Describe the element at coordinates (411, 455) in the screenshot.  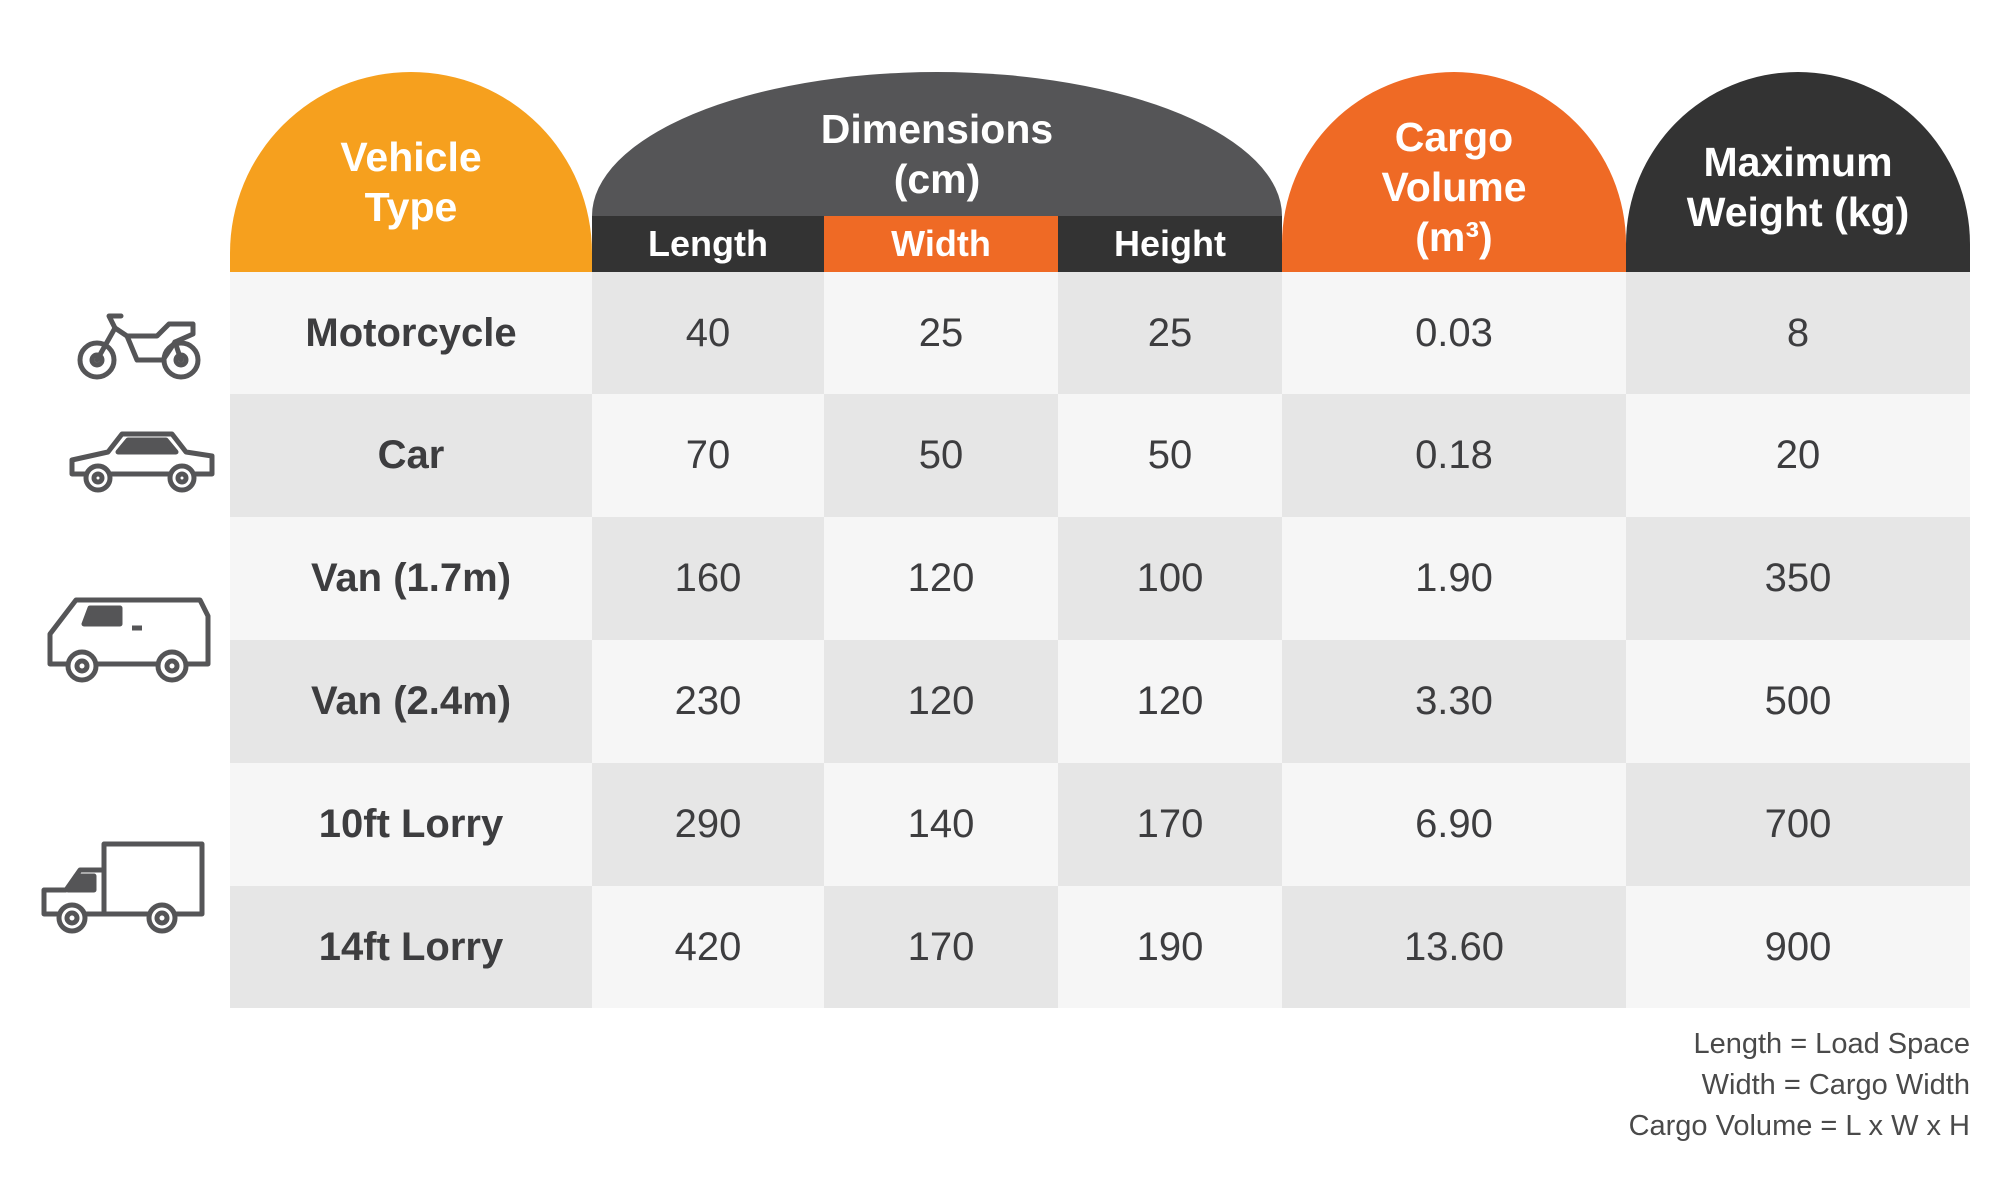
I see `vehicle-cell: Car` at that location.